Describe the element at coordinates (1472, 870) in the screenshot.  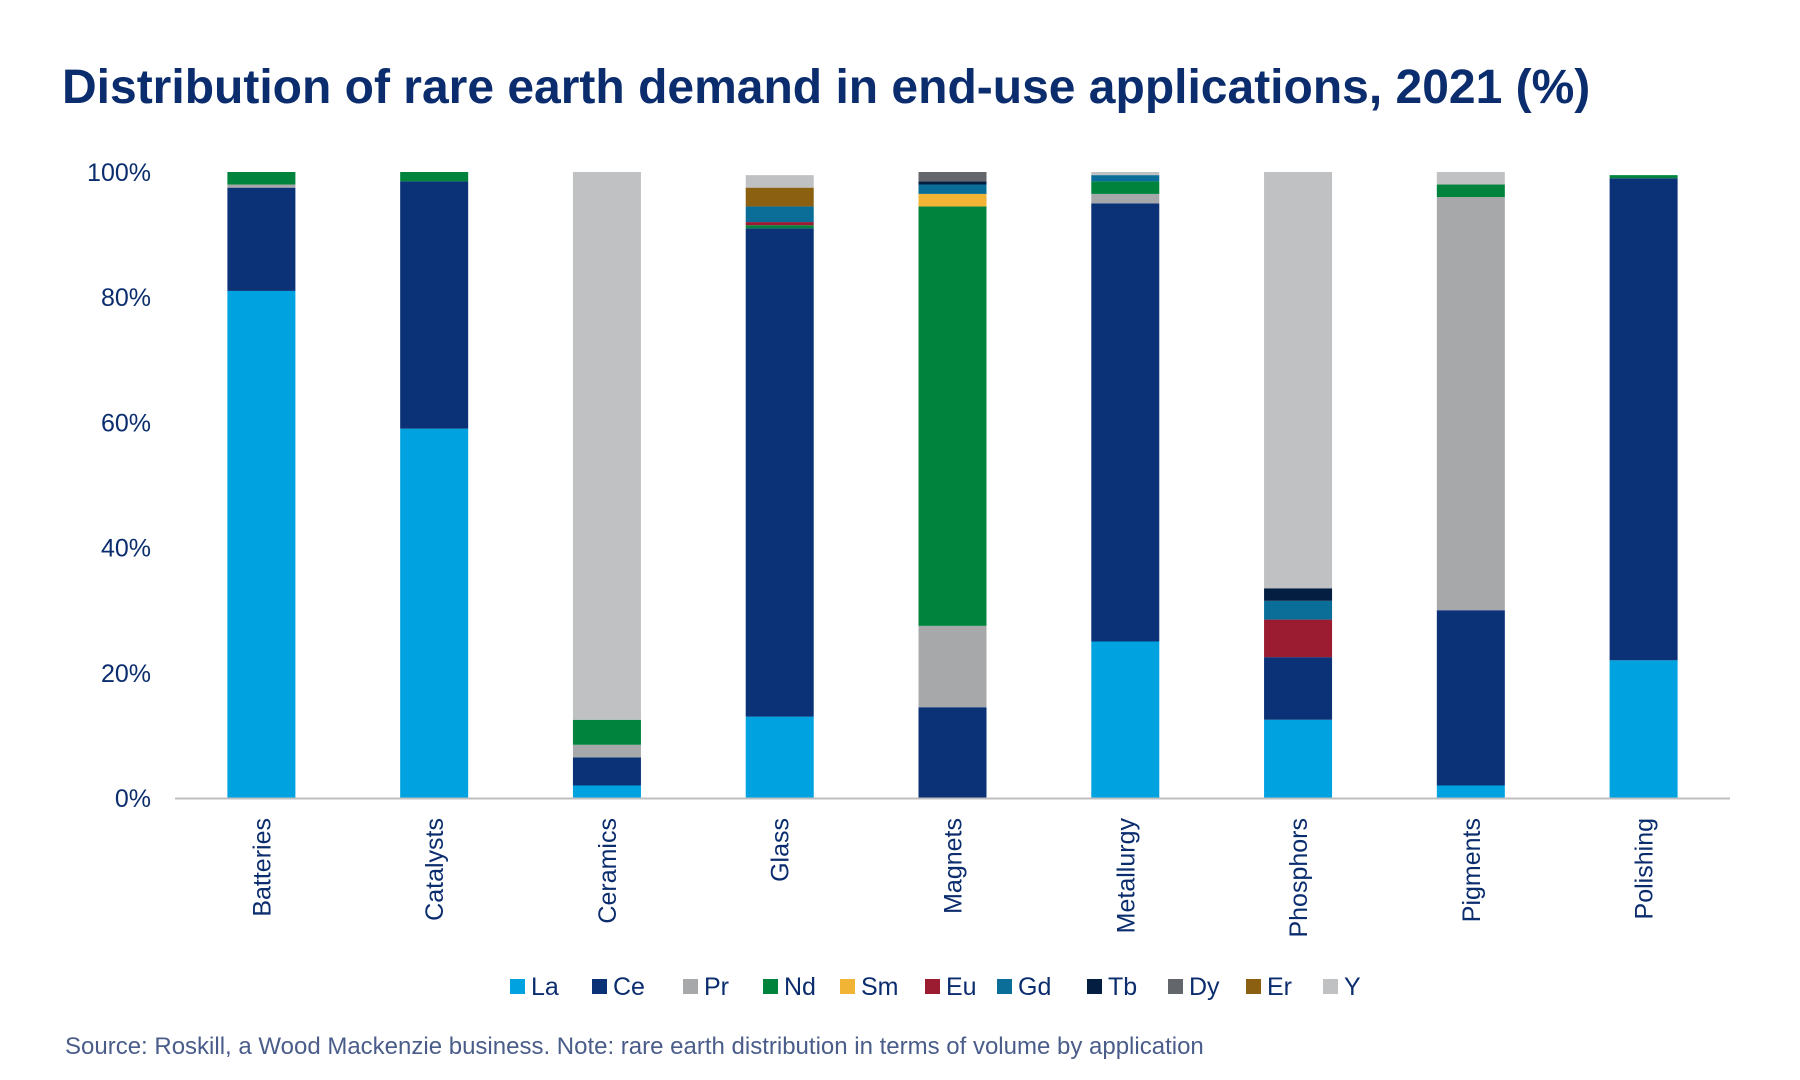
I see `x-tick-label: Pigments` at that location.